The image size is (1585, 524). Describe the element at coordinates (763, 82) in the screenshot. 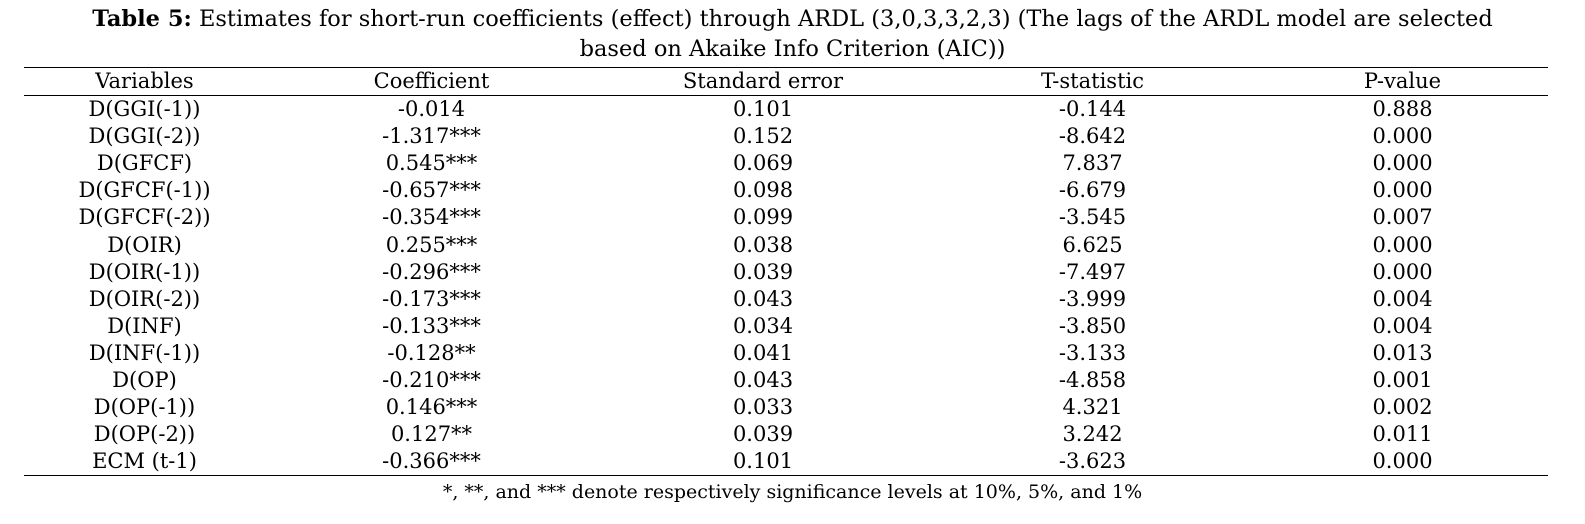

I see `header-standard-error: Standard error` at that location.